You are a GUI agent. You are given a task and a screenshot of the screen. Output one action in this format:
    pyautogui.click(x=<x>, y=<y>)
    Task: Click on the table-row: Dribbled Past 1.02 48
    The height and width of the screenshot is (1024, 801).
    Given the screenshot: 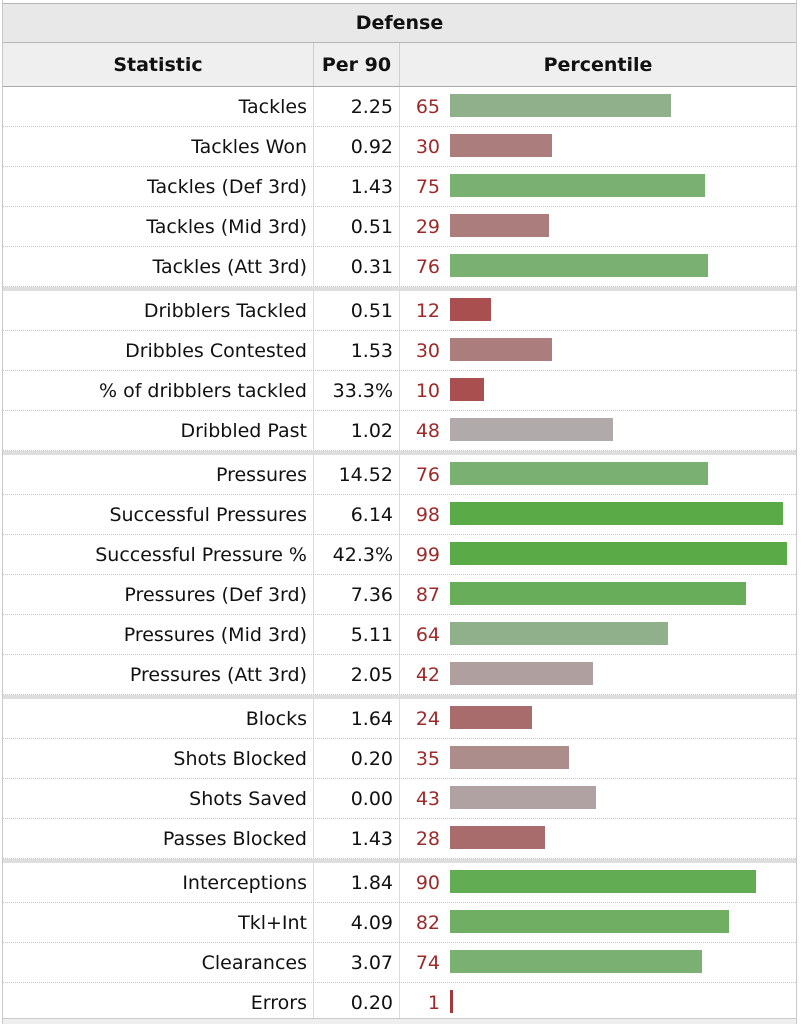 What is the action you would take?
    pyautogui.click(x=399, y=431)
    